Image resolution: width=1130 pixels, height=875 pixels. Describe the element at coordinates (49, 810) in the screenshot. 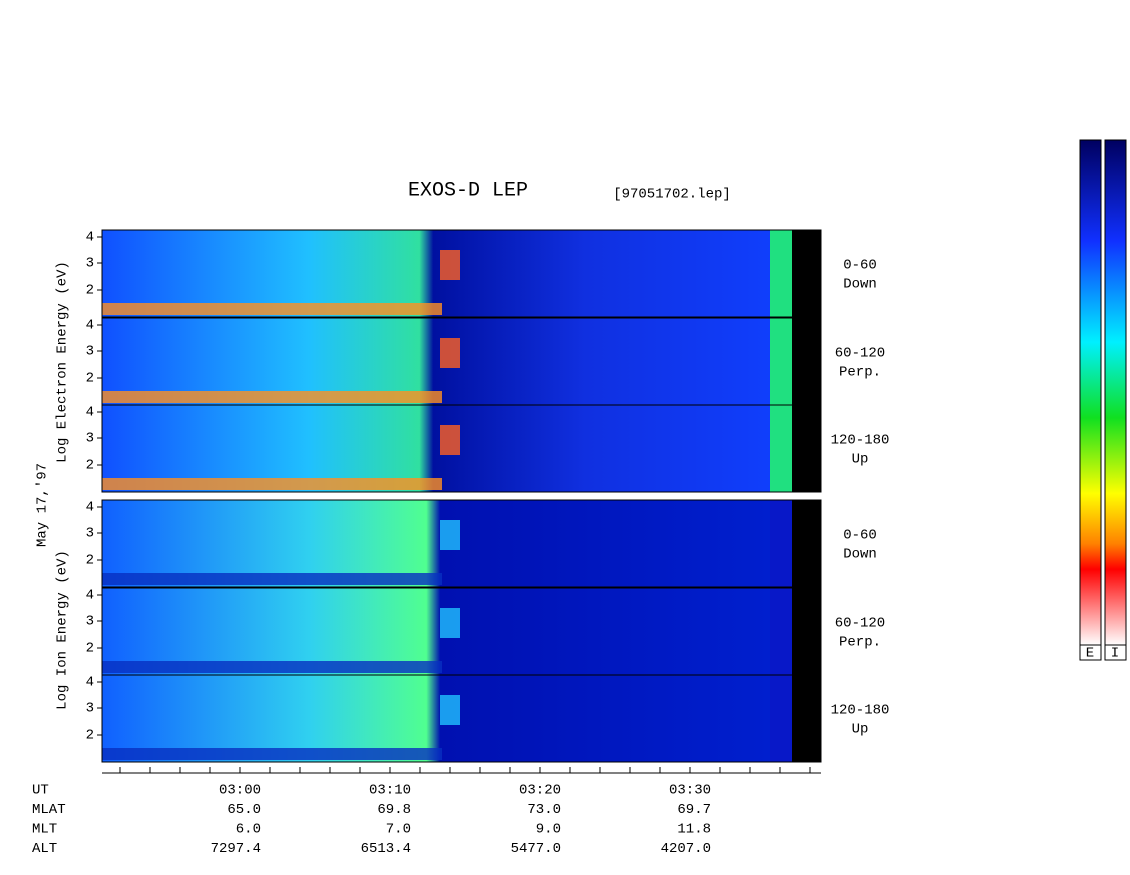

I see `row-name: MLAT` at that location.